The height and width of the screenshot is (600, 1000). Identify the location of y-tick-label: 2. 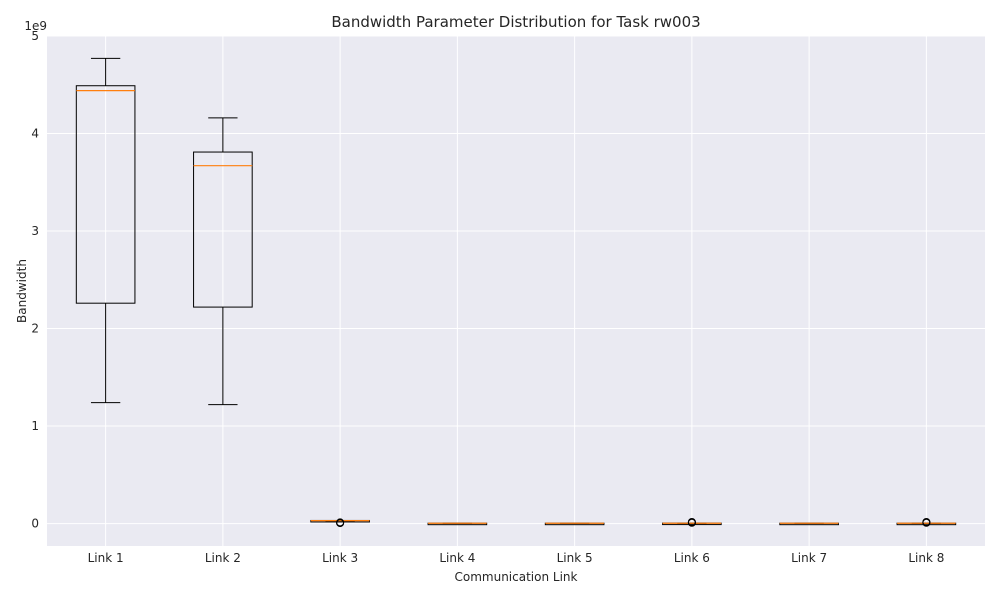
(35, 329).